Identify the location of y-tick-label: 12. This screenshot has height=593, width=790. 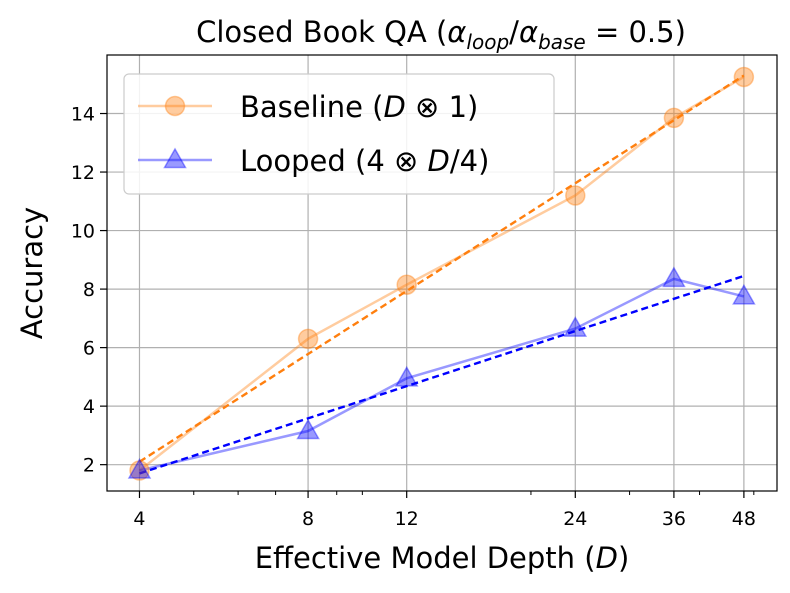
(83, 173).